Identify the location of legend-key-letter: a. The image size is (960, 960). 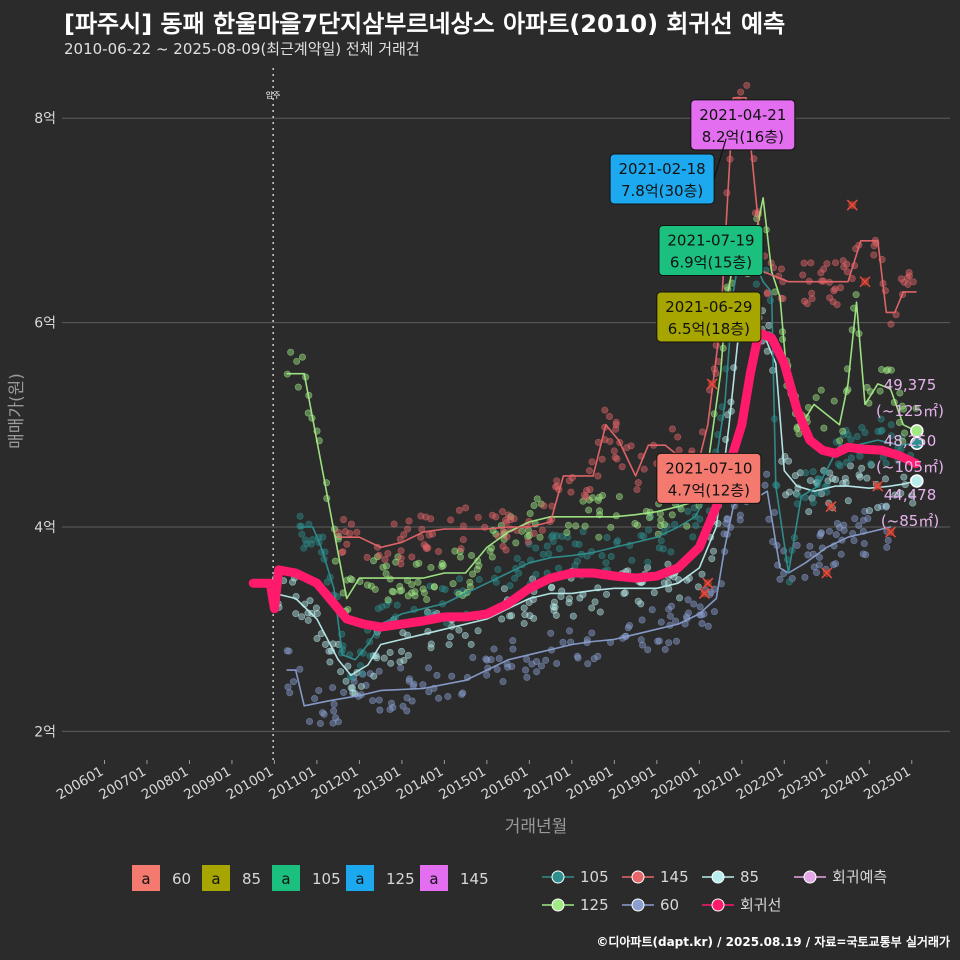
(285, 879).